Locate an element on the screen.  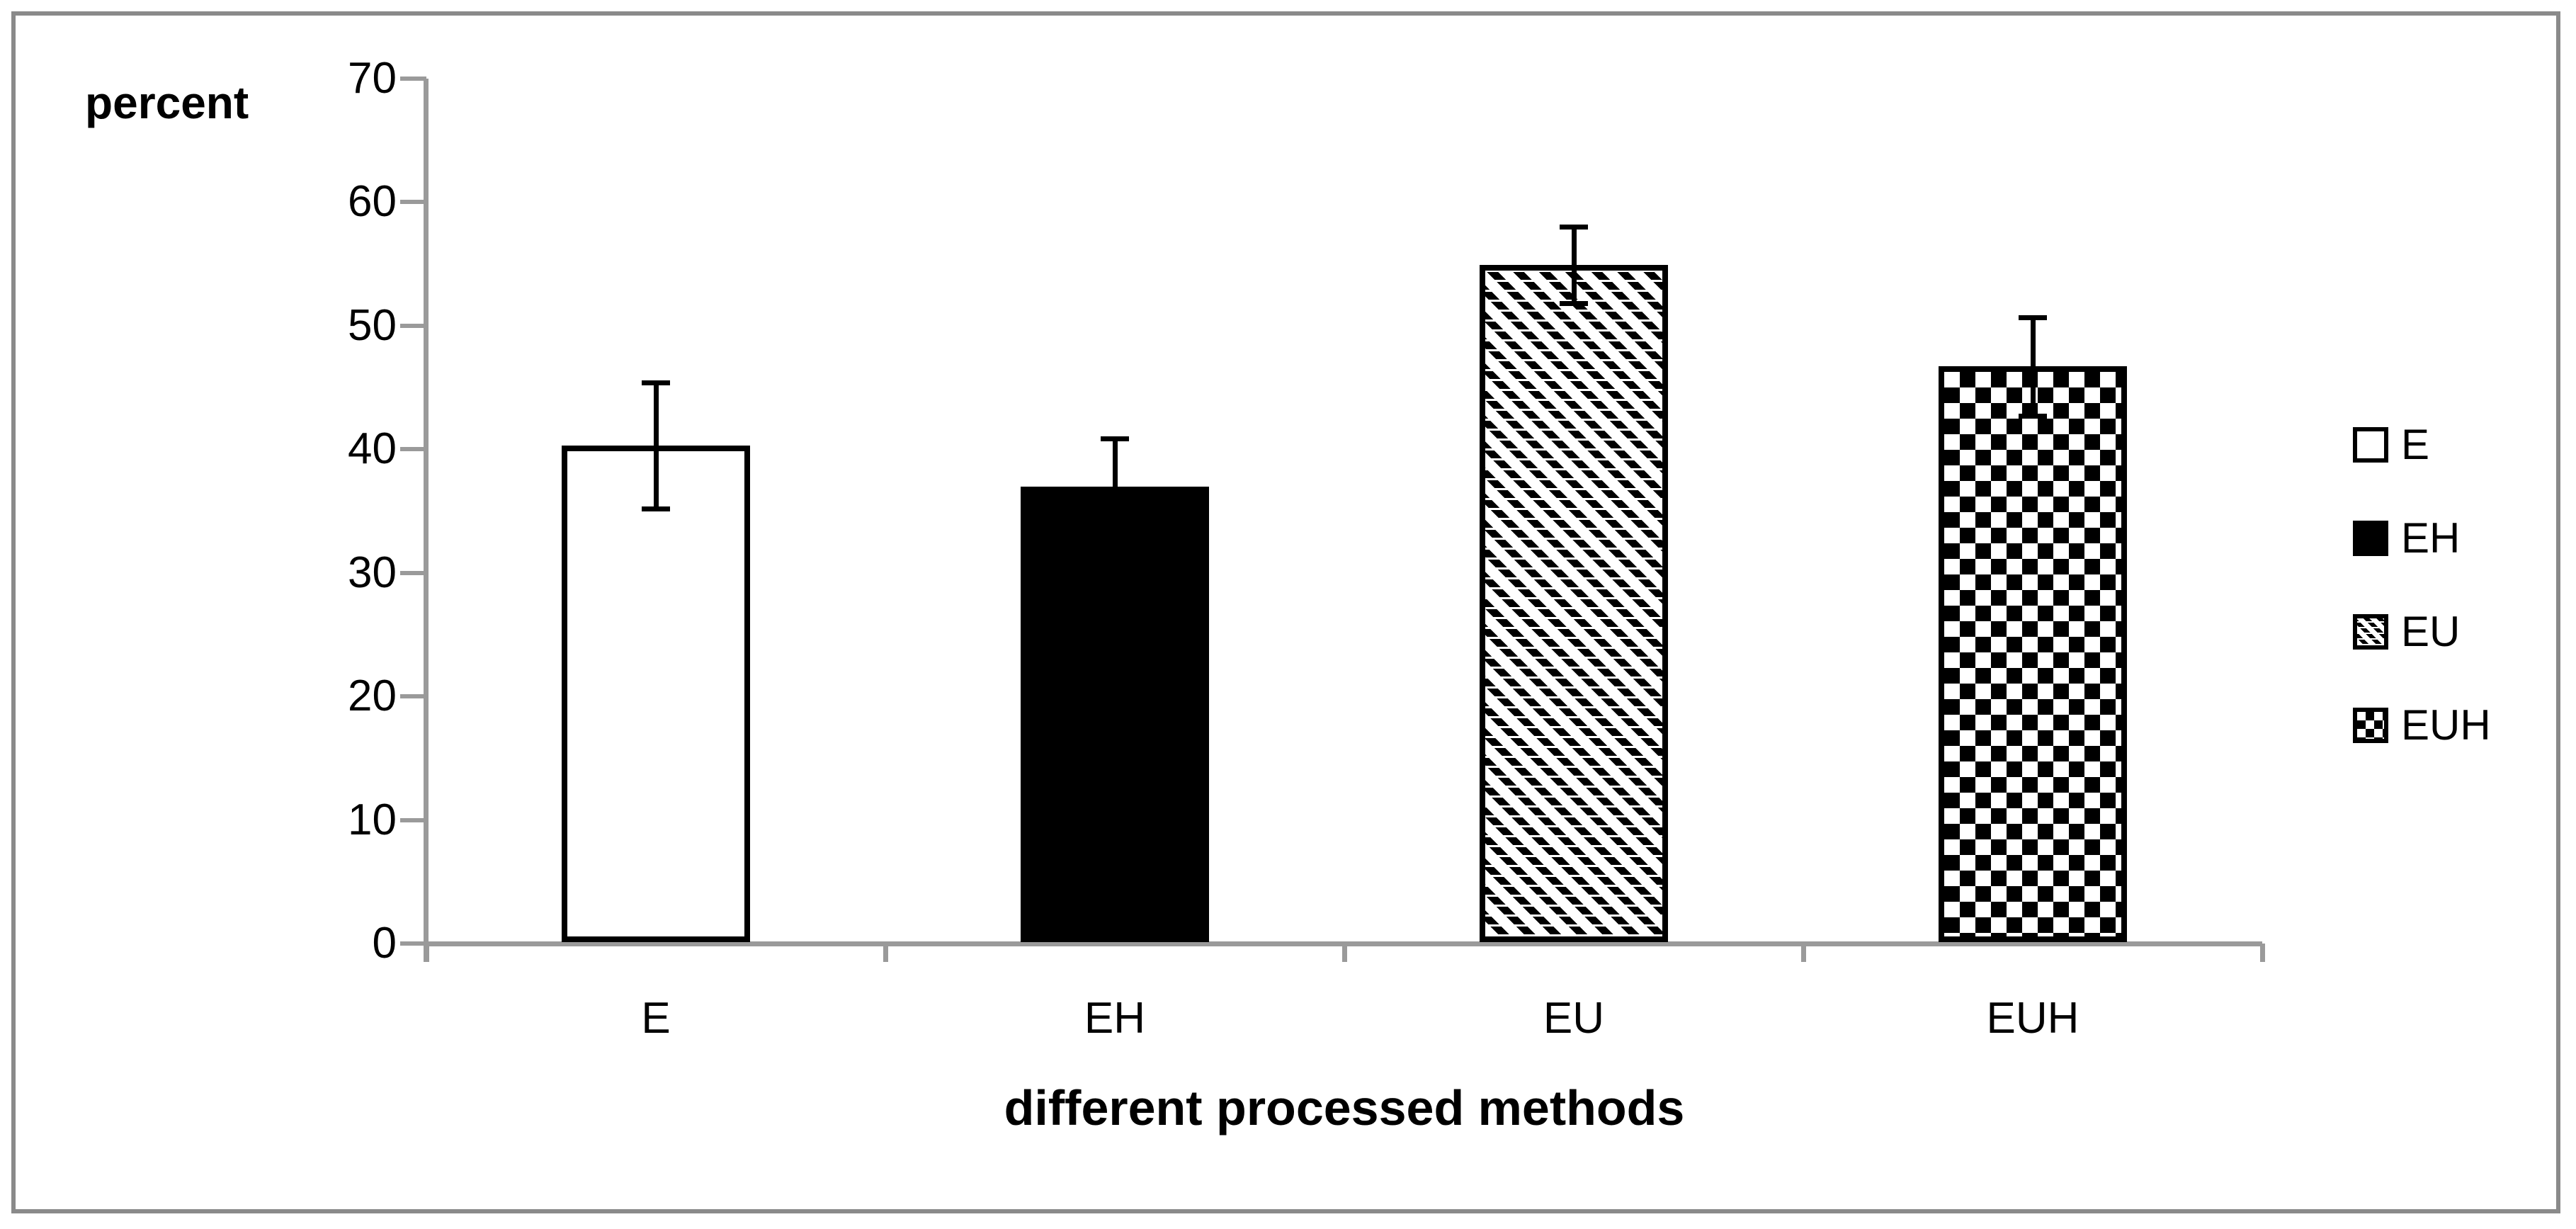
bar-EU is located at coordinates (1574, 603).